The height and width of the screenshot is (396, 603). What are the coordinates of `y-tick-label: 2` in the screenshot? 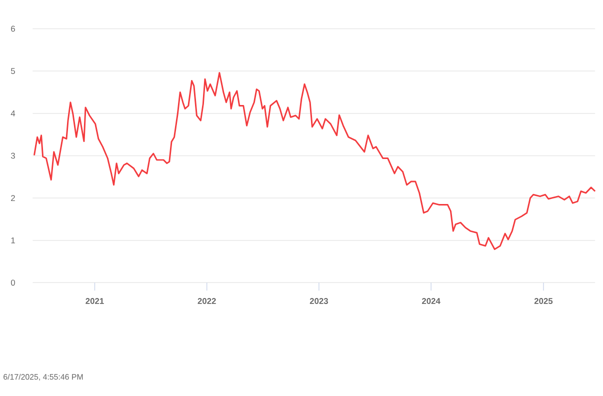 It's located at (13, 198).